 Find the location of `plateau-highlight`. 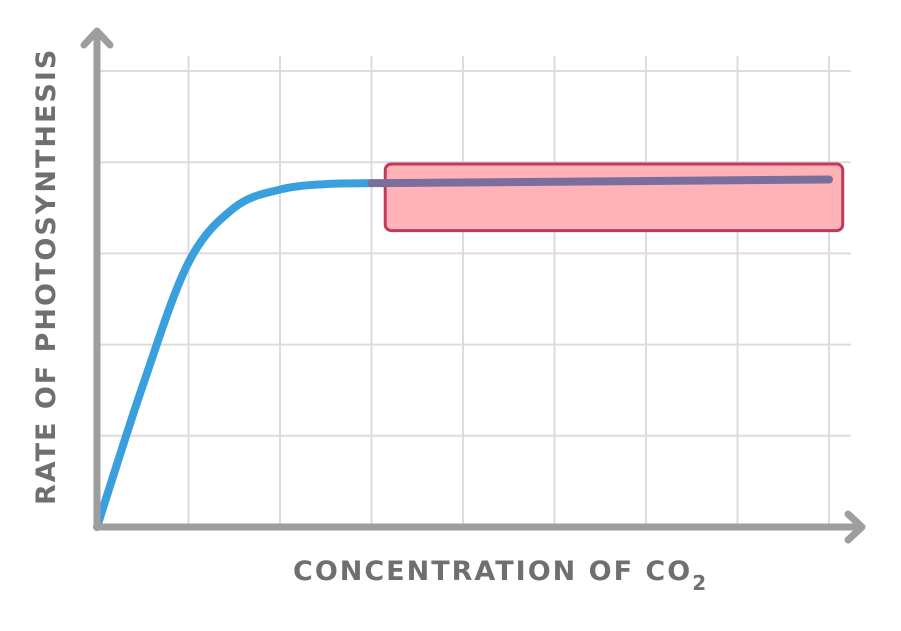

plateau-highlight is located at coordinates (614, 197).